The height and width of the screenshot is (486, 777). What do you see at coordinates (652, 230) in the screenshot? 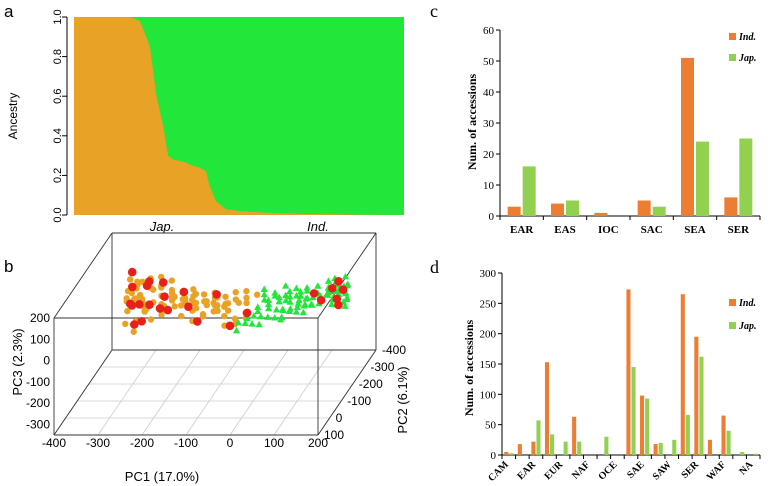
I see `x-tick-label: SAC` at bounding box center [652, 230].